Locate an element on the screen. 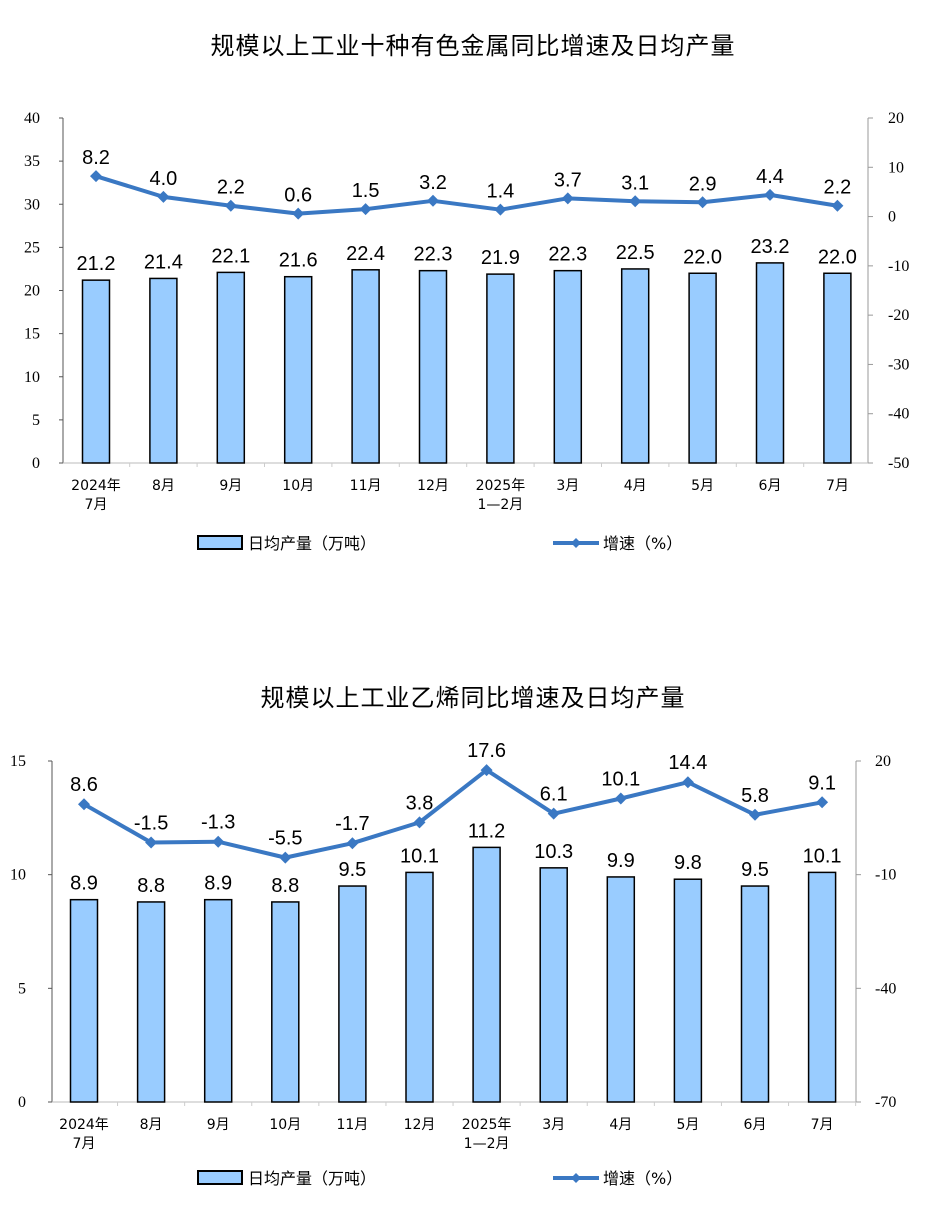  category-label: 6月 is located at coordinates (755, 1125).